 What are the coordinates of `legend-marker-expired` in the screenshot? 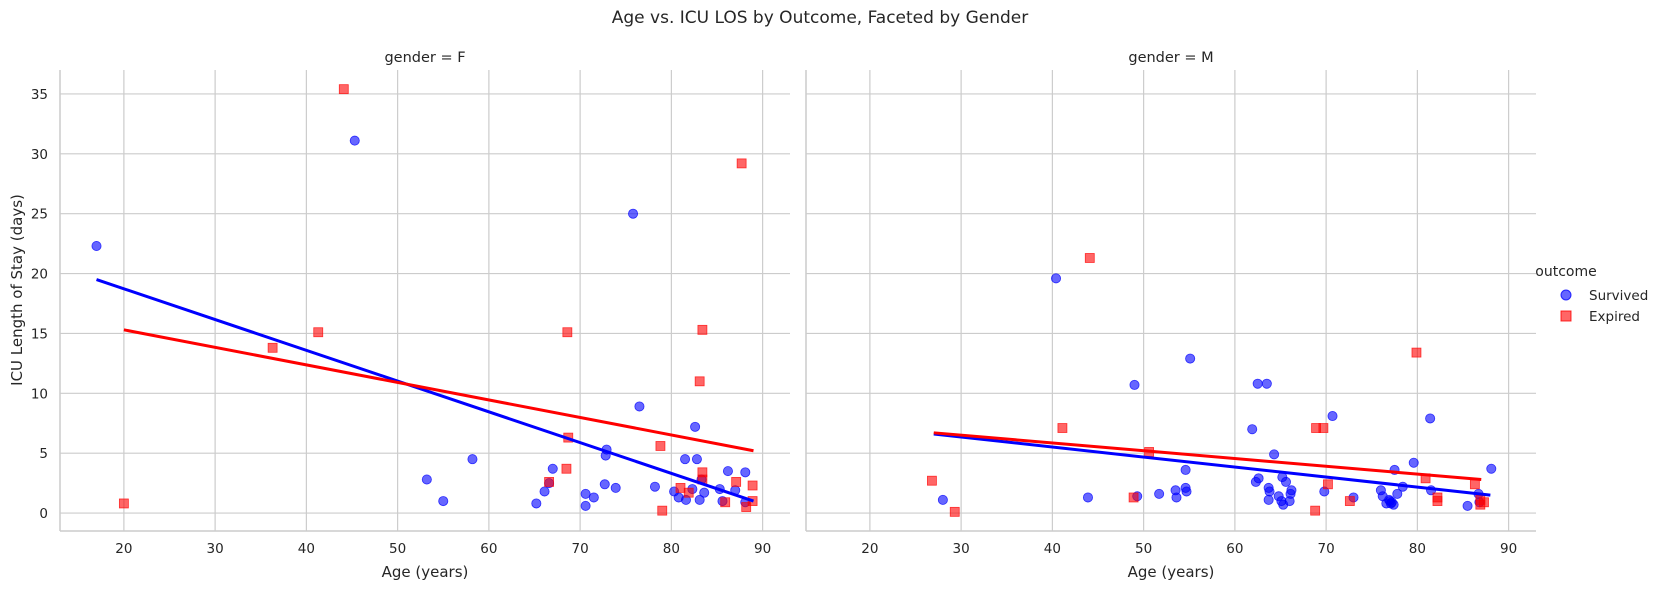 It's located at (1566, 316).